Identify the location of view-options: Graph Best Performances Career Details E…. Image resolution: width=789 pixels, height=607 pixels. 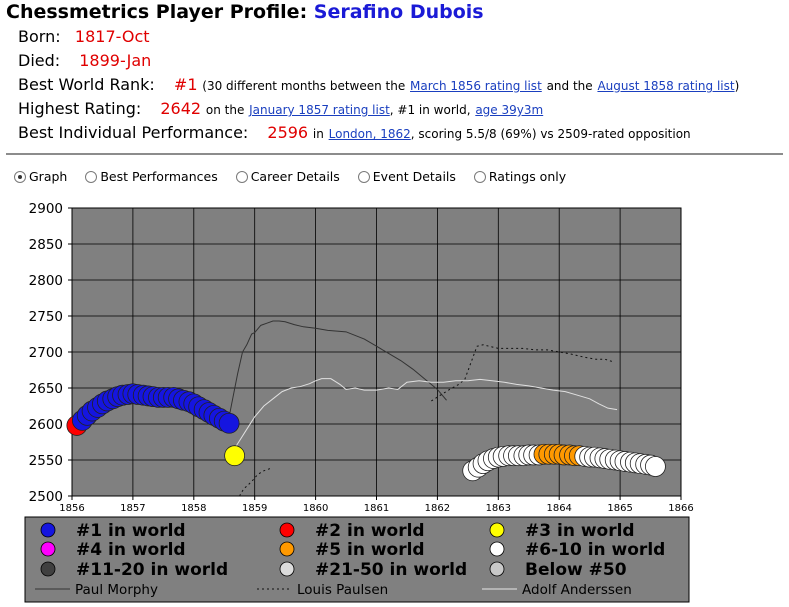
(297, 177).